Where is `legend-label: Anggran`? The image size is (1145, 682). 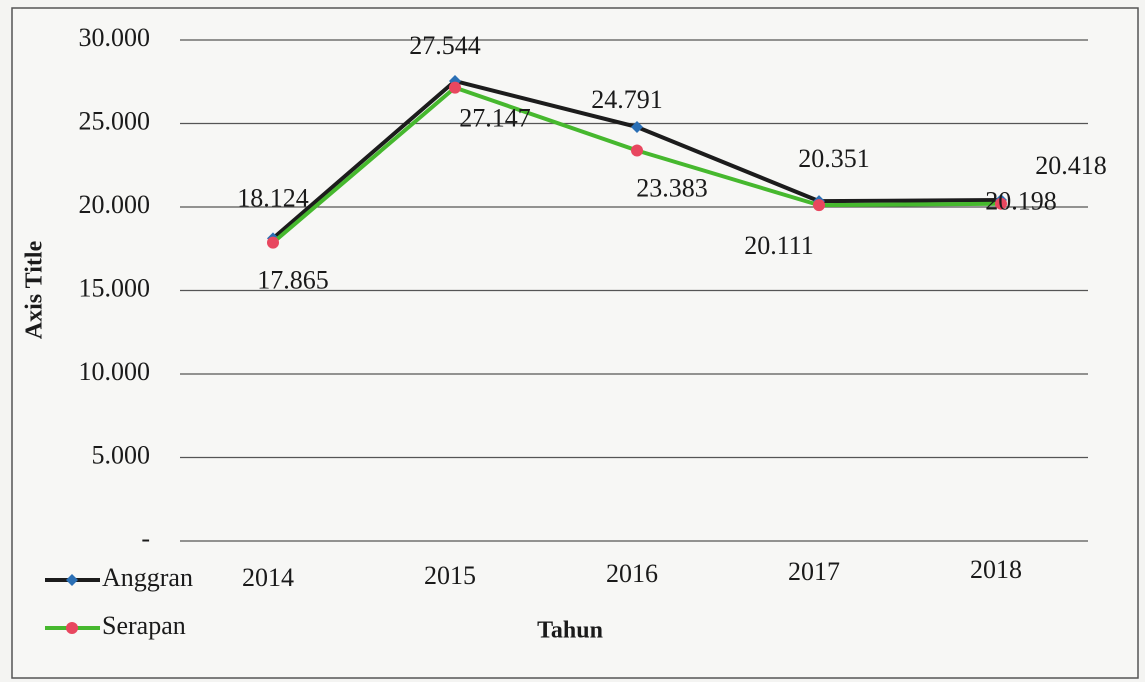
legend-label: Anggran is located at coordinates (147, 577).